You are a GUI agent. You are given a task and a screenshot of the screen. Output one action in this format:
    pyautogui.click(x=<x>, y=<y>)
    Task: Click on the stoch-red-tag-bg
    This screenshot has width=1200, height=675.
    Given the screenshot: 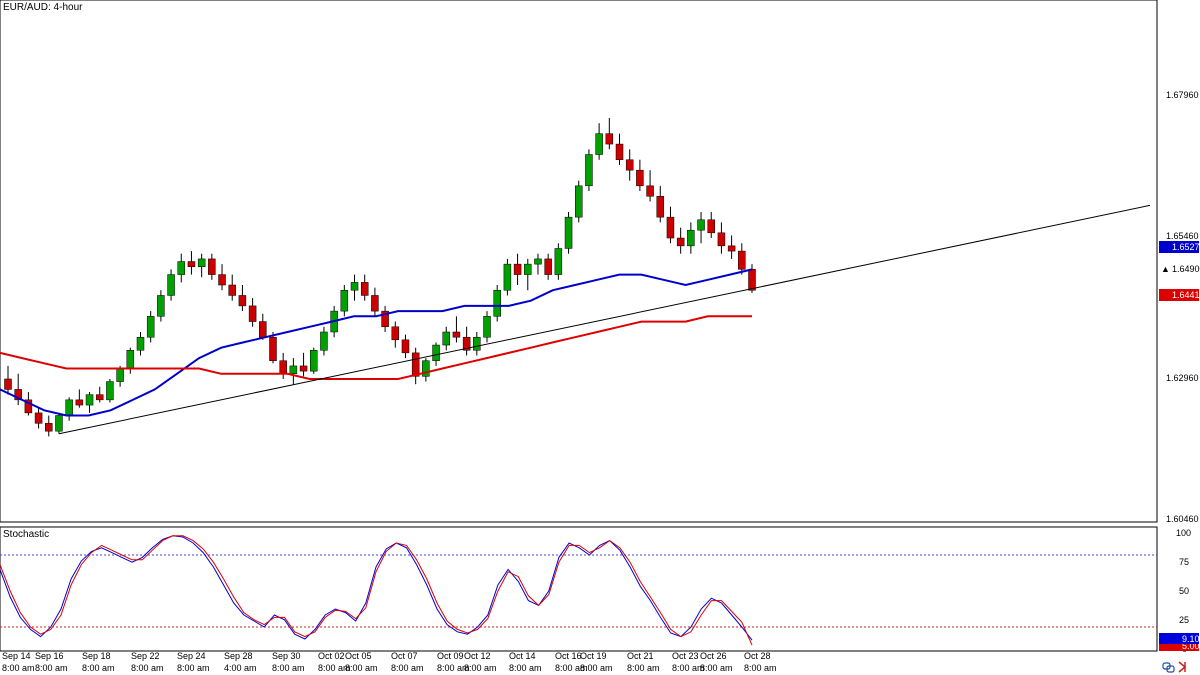 What is the action you would take?
    pyautogui.click(x=1179, y=646)
    